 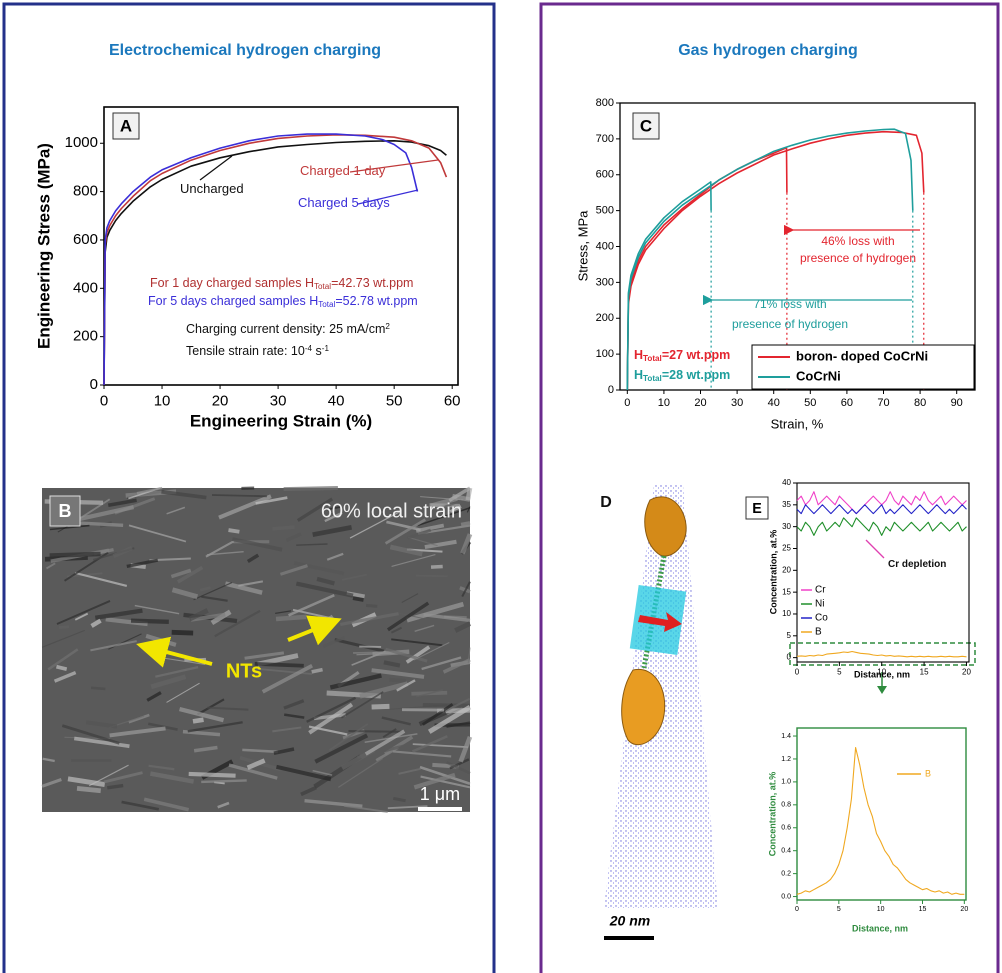 I want to click on panel-label: A, so click(x=126, y=125).